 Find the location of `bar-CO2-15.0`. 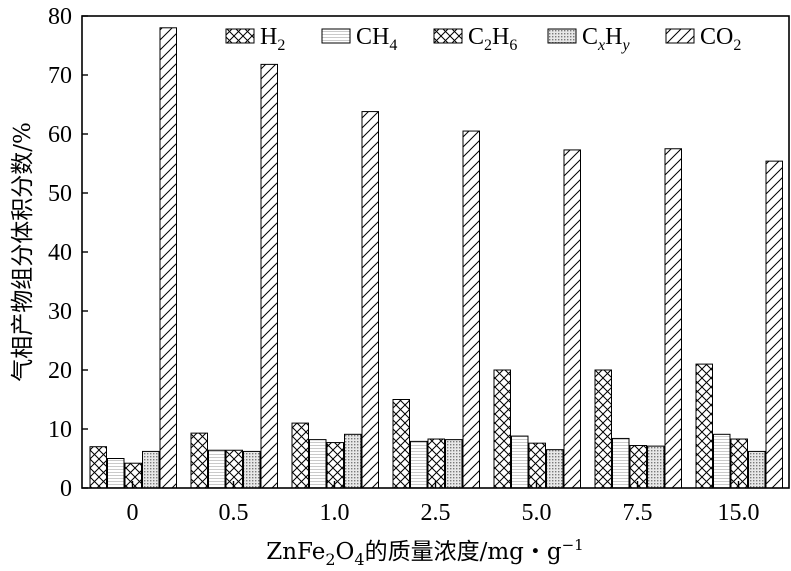

bar-CO2-15.0 is located at coordinates (774, 324).